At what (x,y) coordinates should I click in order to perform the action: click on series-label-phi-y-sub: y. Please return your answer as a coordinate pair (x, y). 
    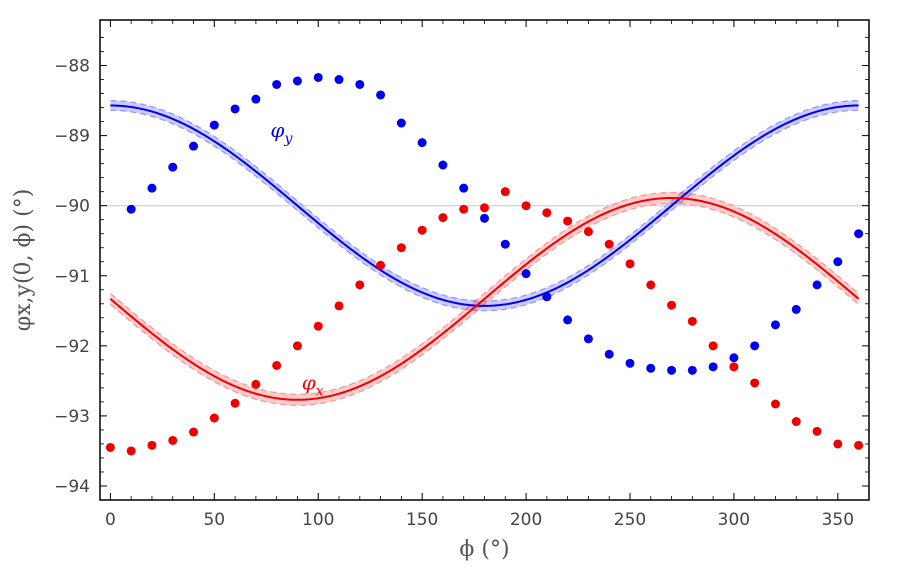
    Looking at the image, I should click on (288, 139).